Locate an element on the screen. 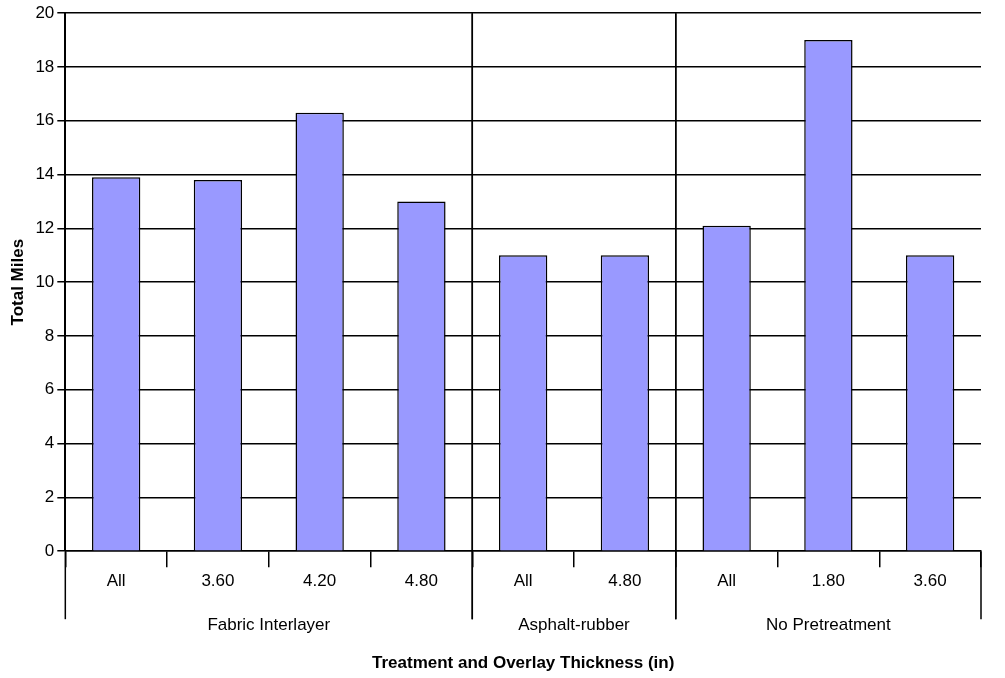 This screenshot has width=1005, height=678. y-axis-title: Total Miles is located at coordinates (17, 282).